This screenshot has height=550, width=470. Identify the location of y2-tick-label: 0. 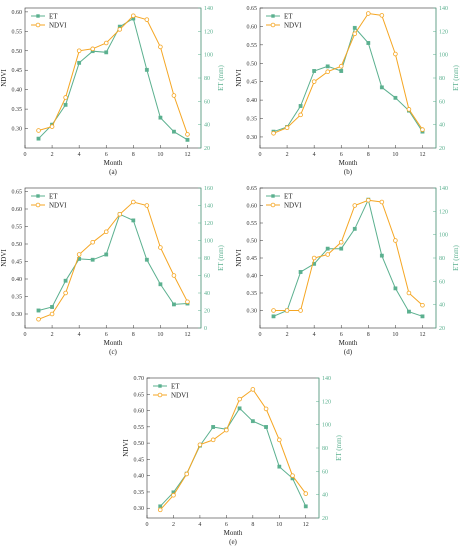
(205, 329).